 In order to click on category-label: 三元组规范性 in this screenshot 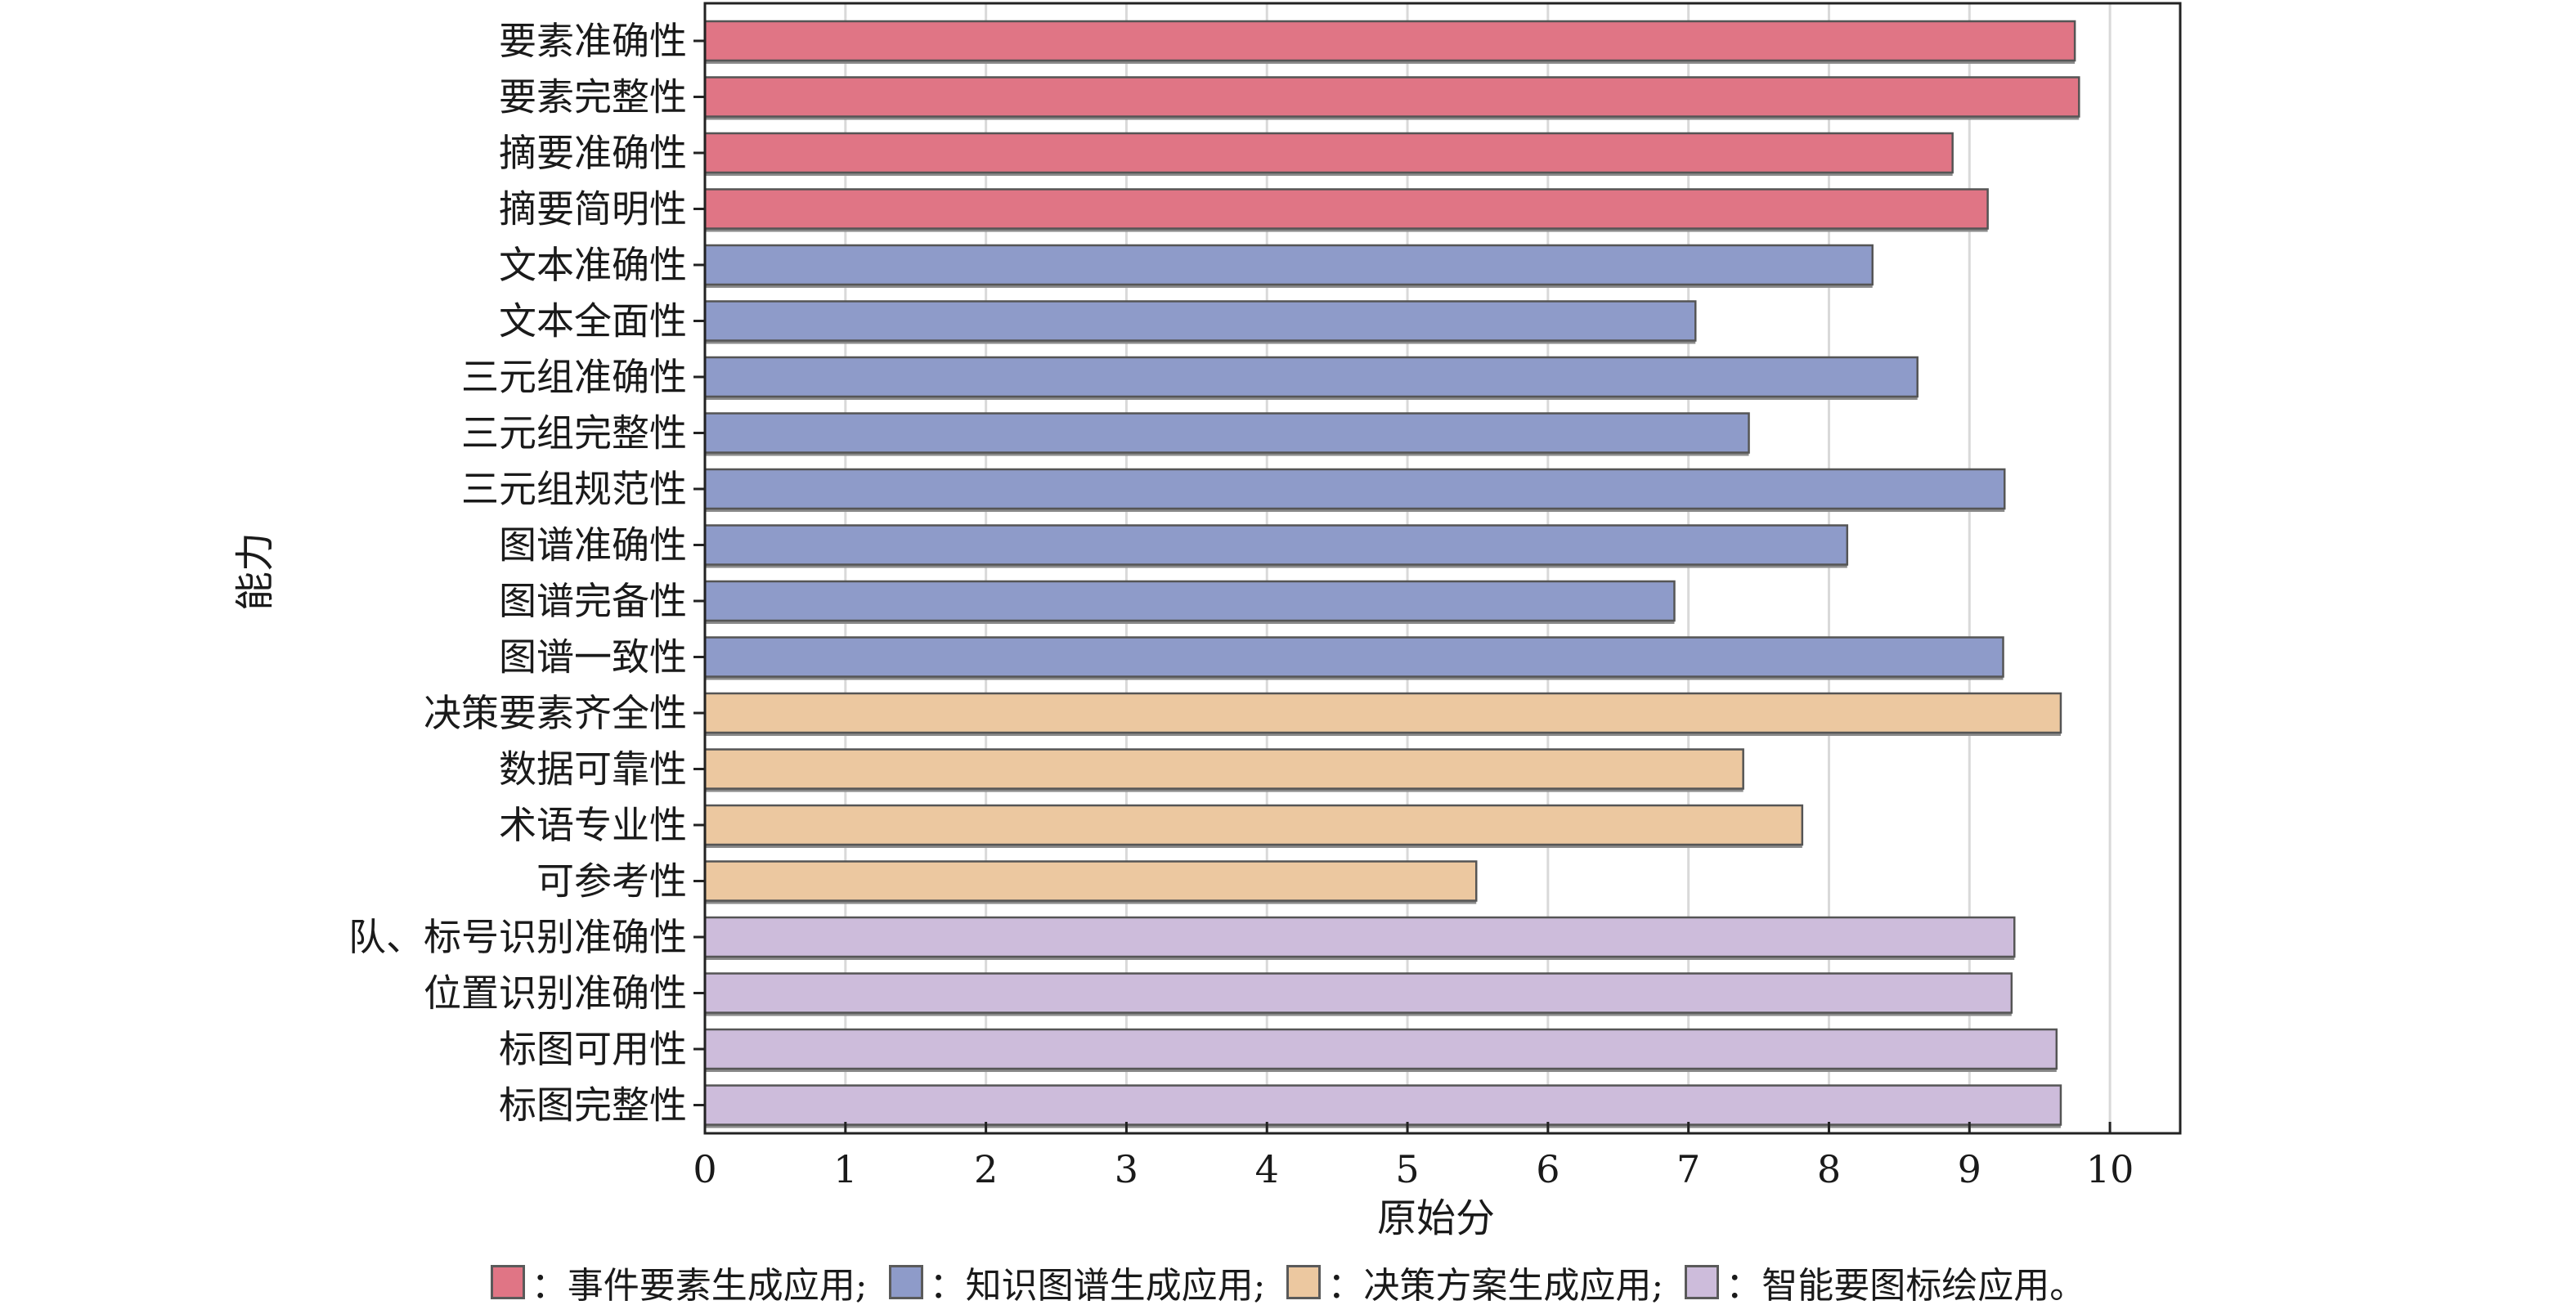, I will do `click(574, 489)`.